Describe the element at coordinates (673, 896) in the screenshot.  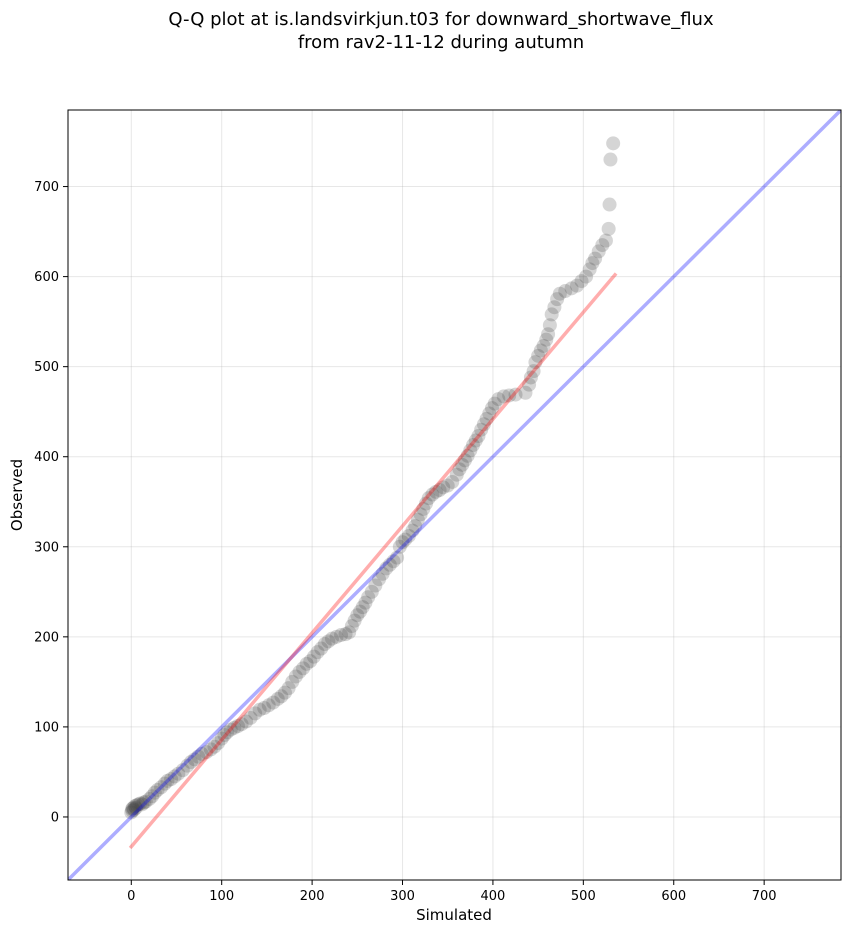
I see `x-tick-label: 600` at that location.